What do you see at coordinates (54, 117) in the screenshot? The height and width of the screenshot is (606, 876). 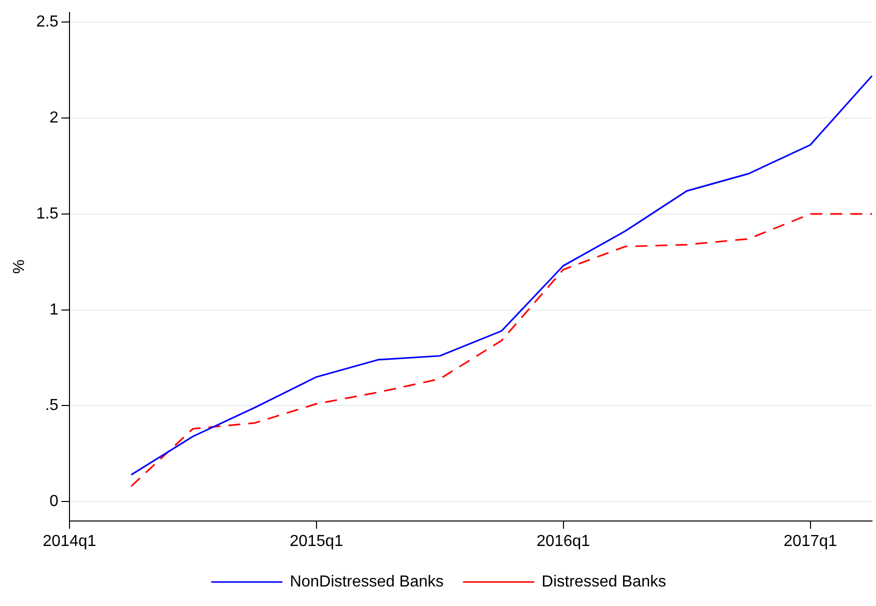 I see `y-tick-label: 2` at bounding box center [54, 117].